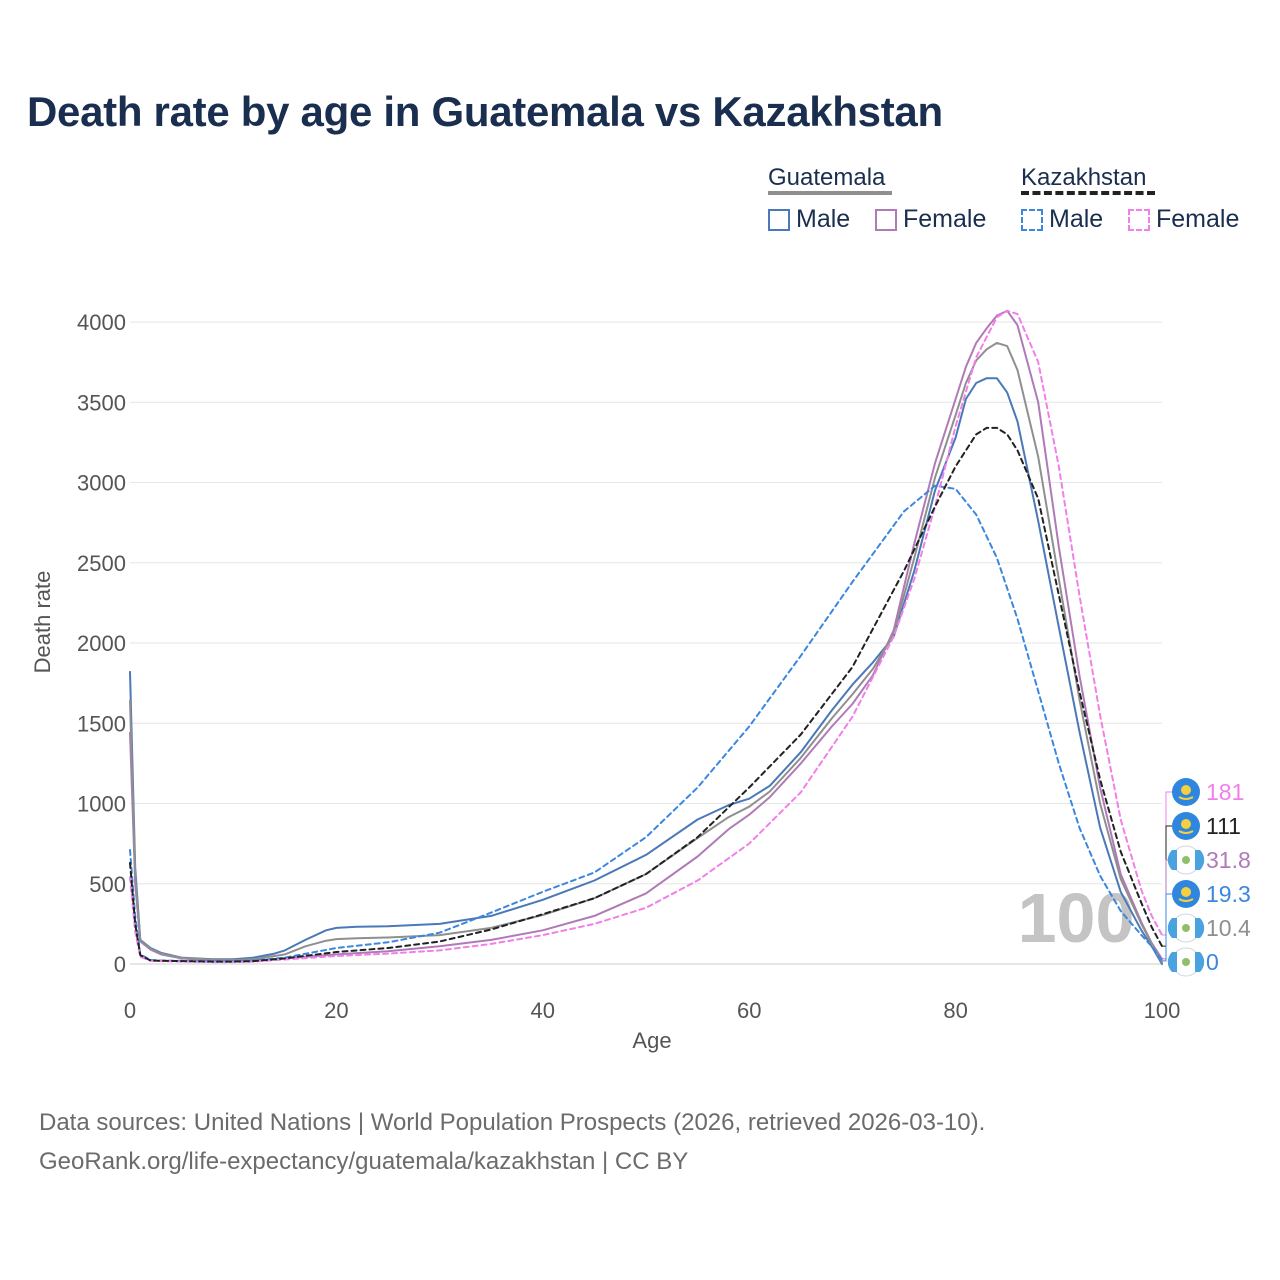 This screenshot has height=1280, width=1280. I want to click on end-label-value: 19.3, so click(1228, 894).